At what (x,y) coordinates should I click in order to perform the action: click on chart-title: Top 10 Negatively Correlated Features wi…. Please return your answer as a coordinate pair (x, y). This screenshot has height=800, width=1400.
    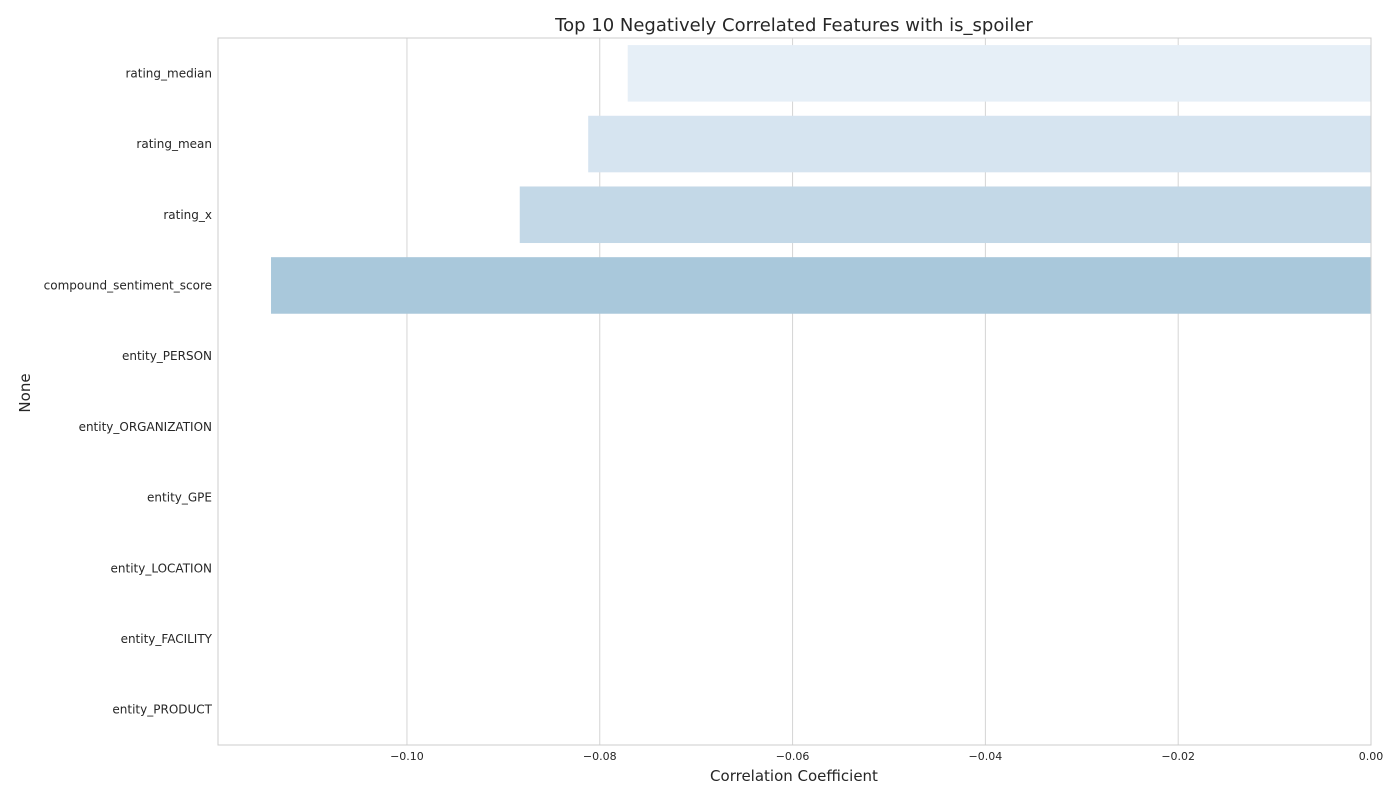
    Looking at the image, I should click on (793, 25).